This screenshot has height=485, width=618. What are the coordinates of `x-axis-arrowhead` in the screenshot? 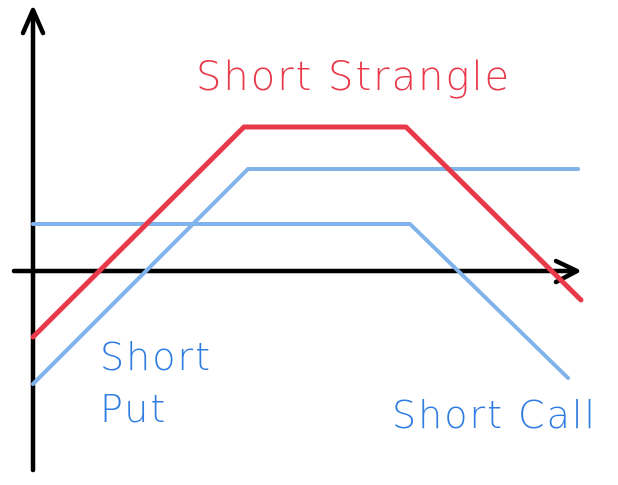 It's located at (566, 271).